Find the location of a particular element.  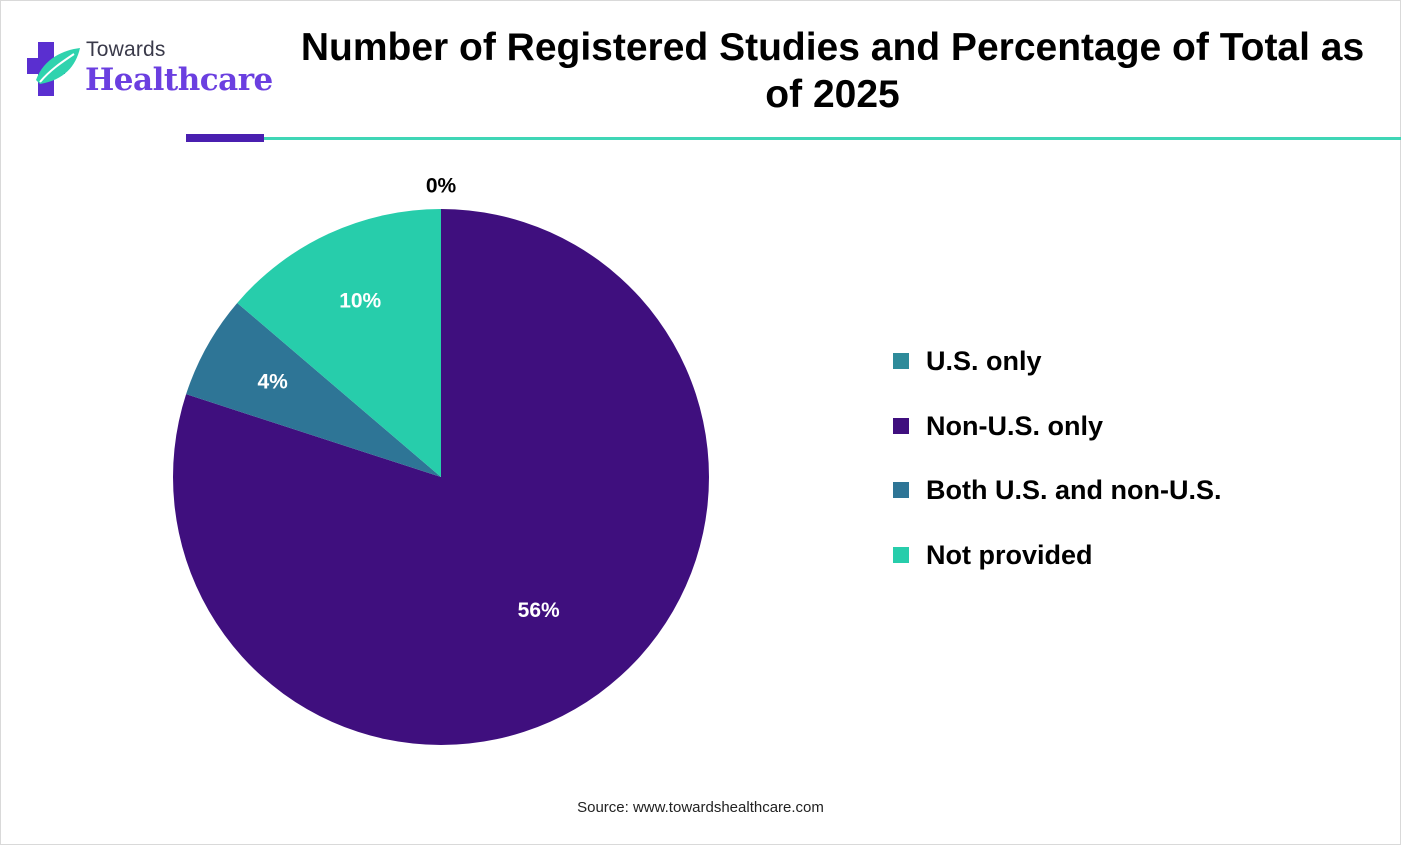

title-divider is located at coordinates (832, 138).